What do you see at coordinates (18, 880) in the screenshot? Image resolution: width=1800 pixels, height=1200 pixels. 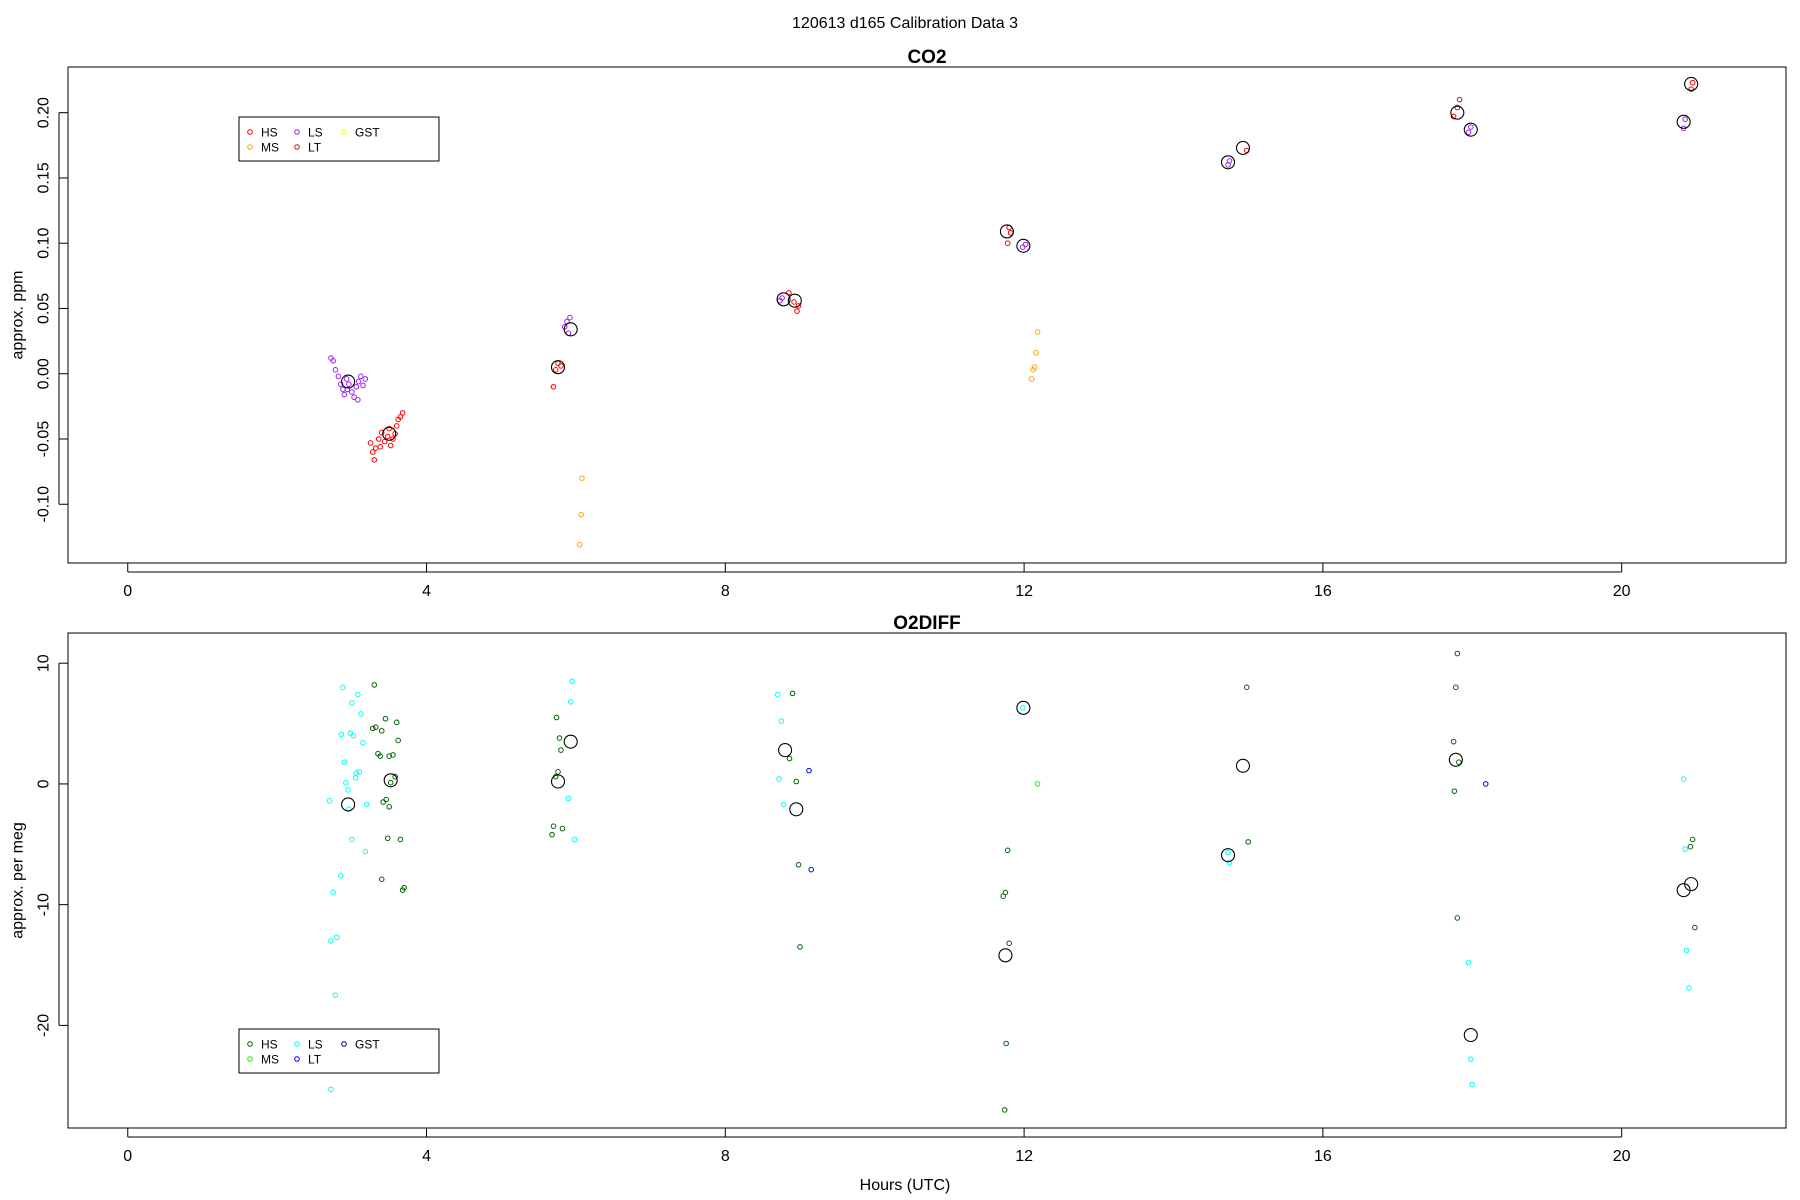 I see `y-axis-label: approx. per meg` at bounding box center [18, 880].